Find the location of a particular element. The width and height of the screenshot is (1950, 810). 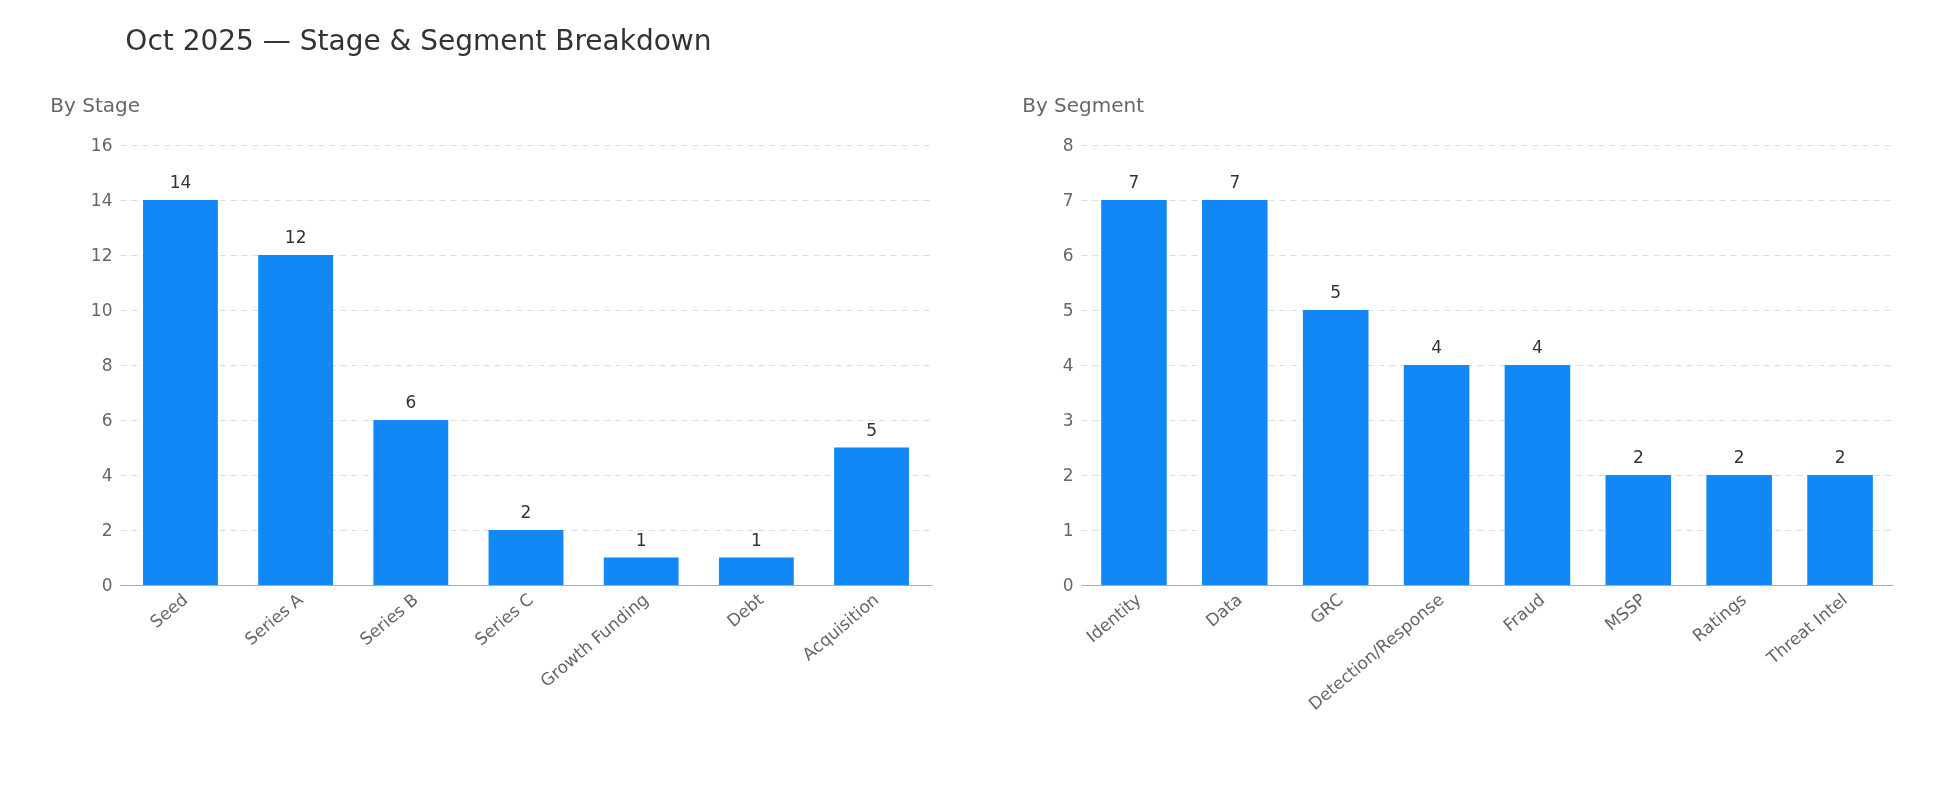

data-label: 14 is located at coordinates (180, 182).